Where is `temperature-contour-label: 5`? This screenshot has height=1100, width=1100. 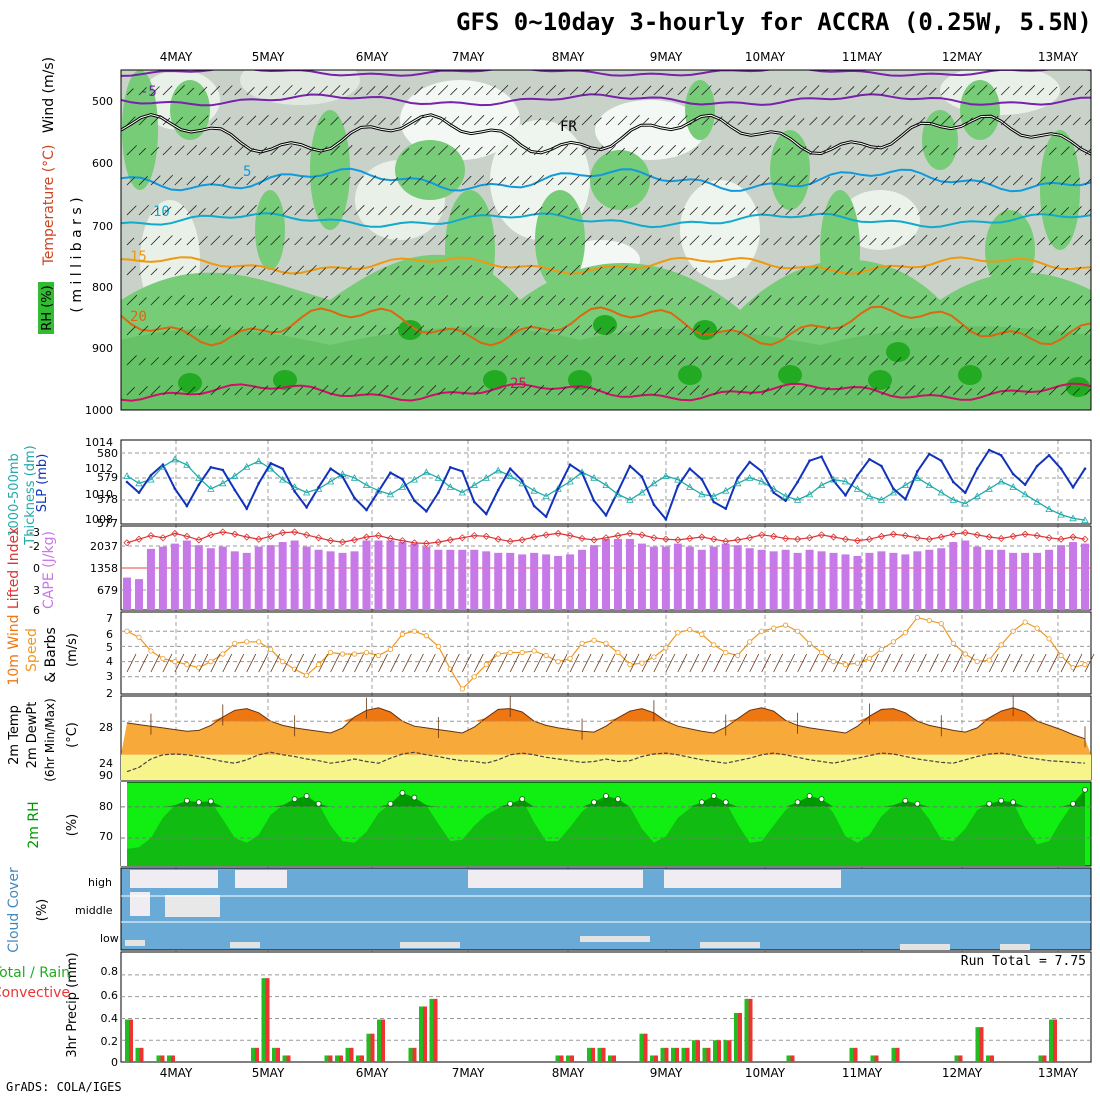
temperature-contour-label: 5 is located at coordinates (247, 172).